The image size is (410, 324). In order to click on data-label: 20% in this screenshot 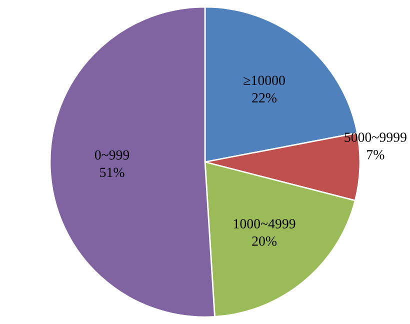, I will do `click(264, 241)`.